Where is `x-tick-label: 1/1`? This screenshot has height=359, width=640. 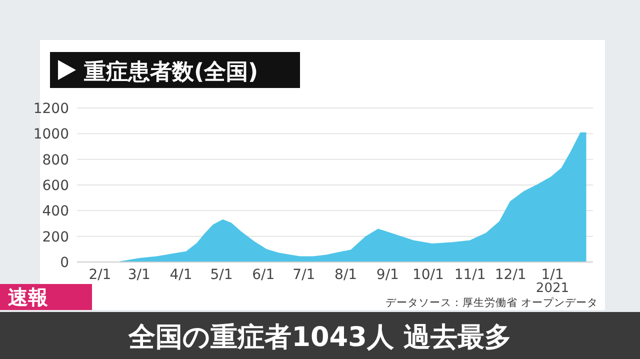
x-tick-label: 1/1 is located at coordinates (552, 275).